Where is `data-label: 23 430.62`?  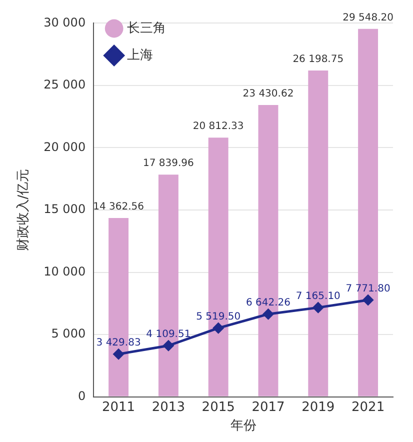
data-label: 23 430.62 is located at coordinates (268, 94).